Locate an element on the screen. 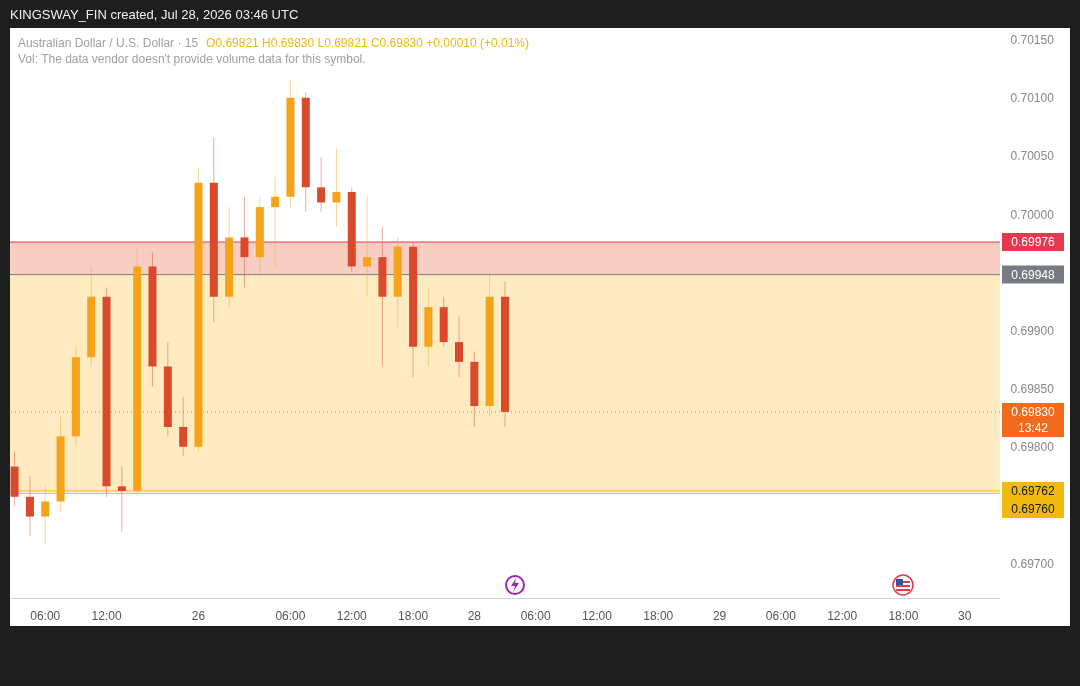 Image resolution: width=1080 pixels, height=686 pixels. ref-line-label: 0.69760 is located at coordinates (1033, 508).